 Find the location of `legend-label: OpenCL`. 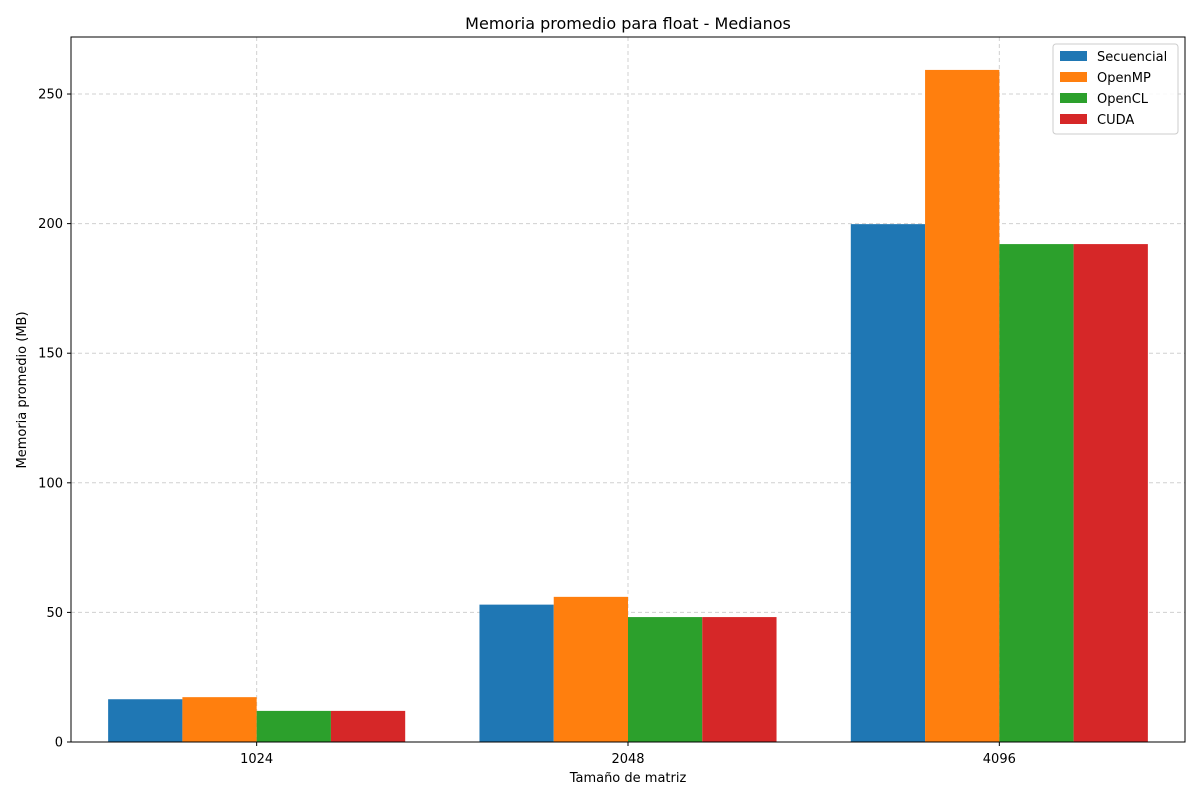

legend-label: OpenCL is located at coordinates (1123, 99).